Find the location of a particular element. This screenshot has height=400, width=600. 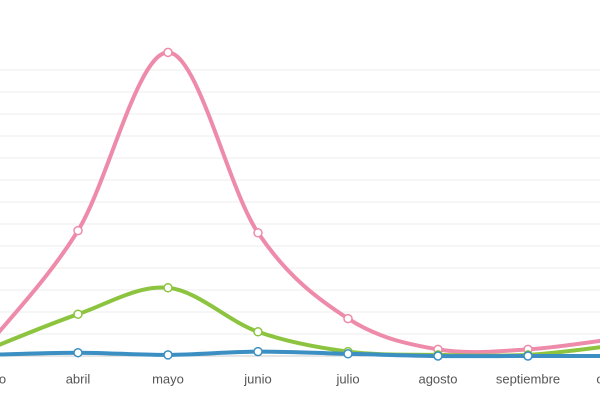

x-tick-label: marzo is located at coordinates (3, 378).